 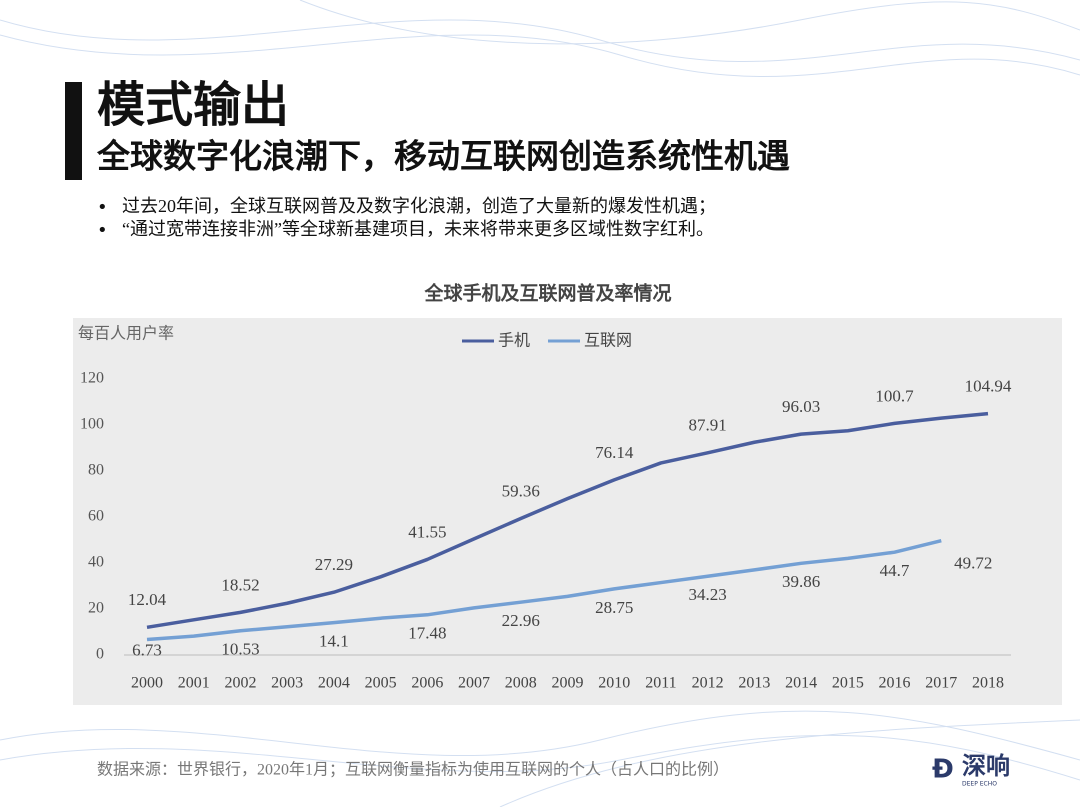 What do you see at coordinates (986, 766) in the screenshot?
I see `logo: 深响` at bounding box center [986, 766].